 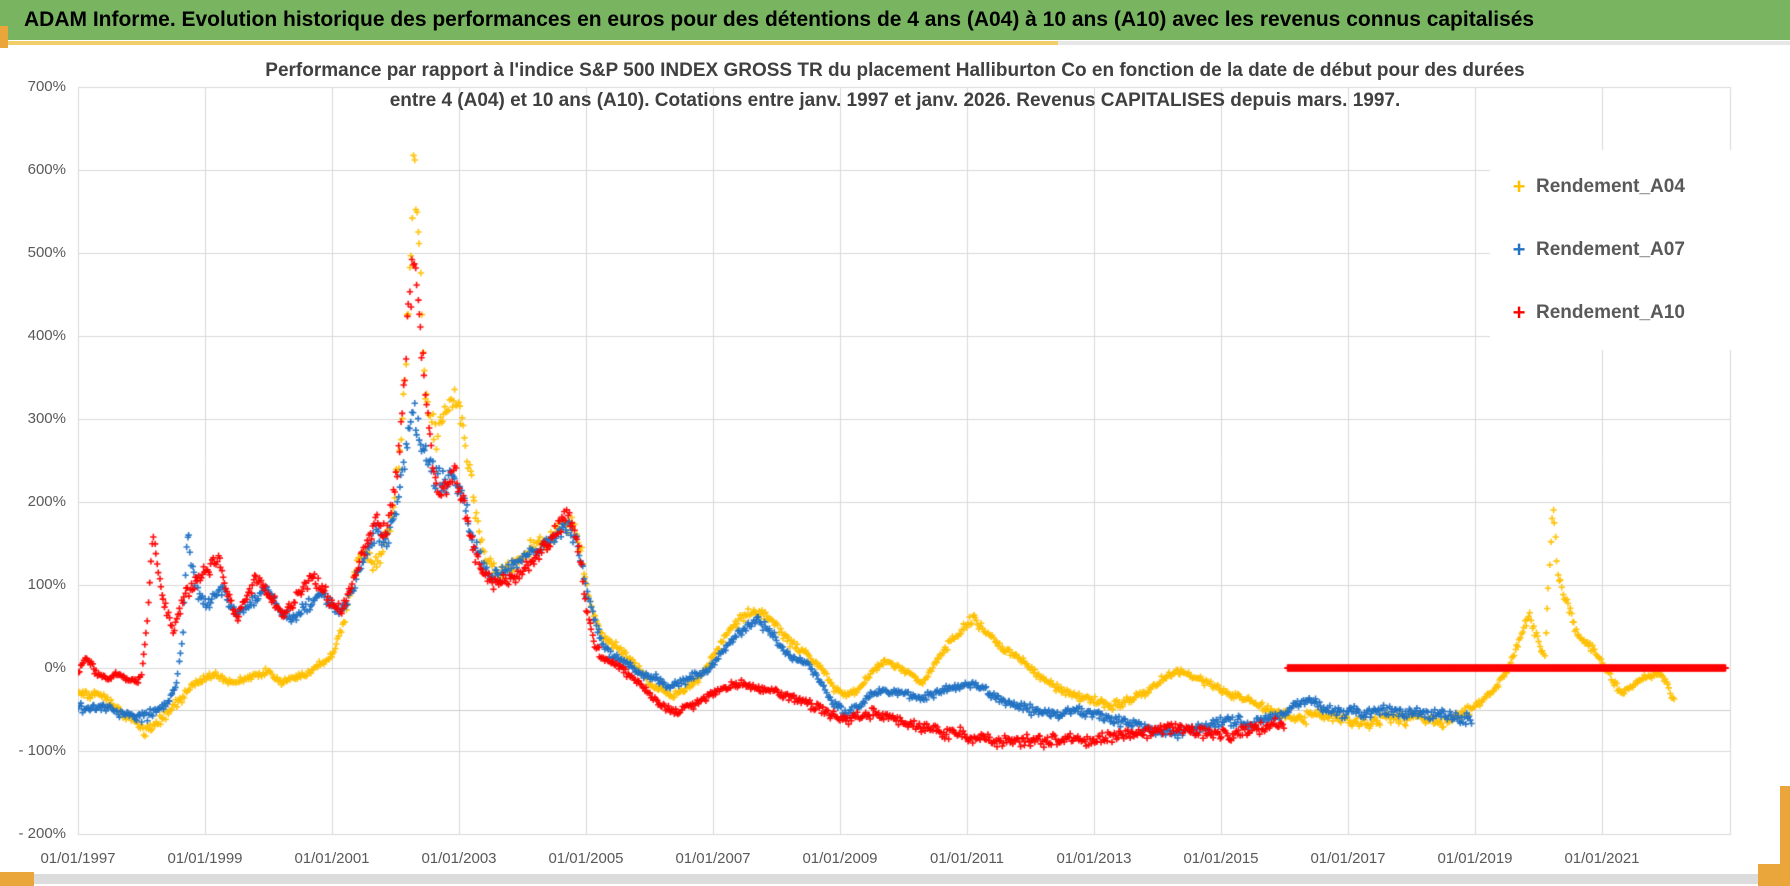 I want to click on x-tick-label: 01/01/2021, so click(x=1602, y=858).